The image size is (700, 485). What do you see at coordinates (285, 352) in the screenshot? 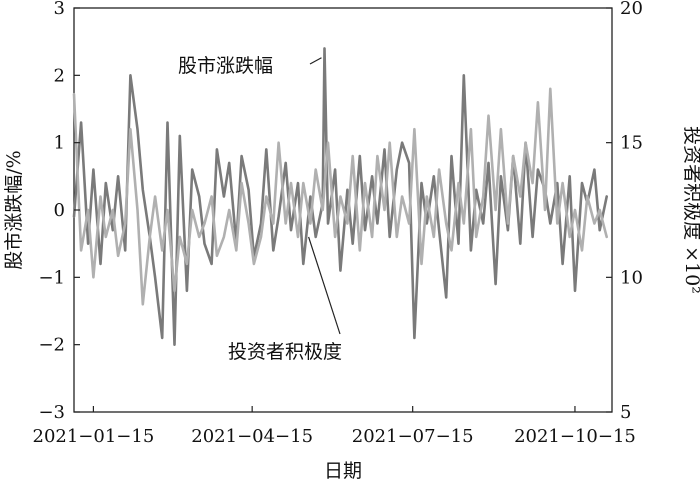
I see `annotation-investor-activity: 投资者积极度` at bounding box center [285, 352].